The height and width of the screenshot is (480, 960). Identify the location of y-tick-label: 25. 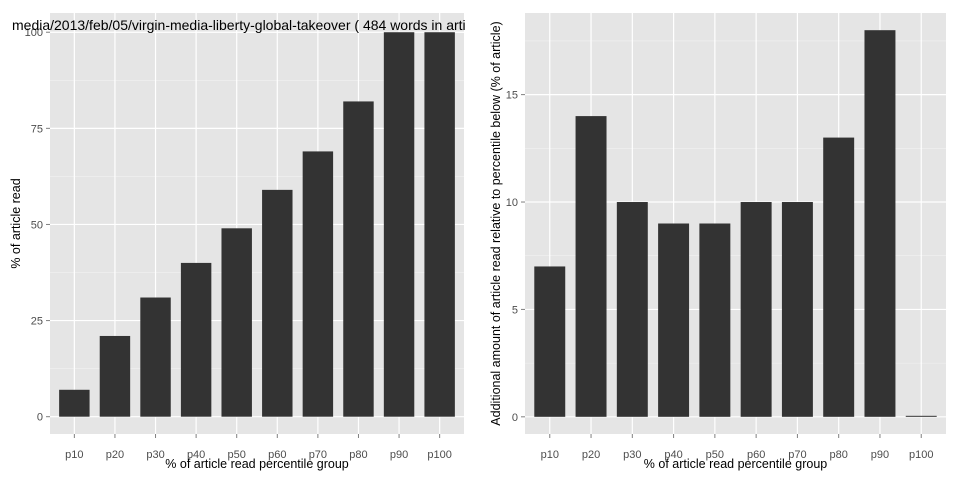
(37, 322).